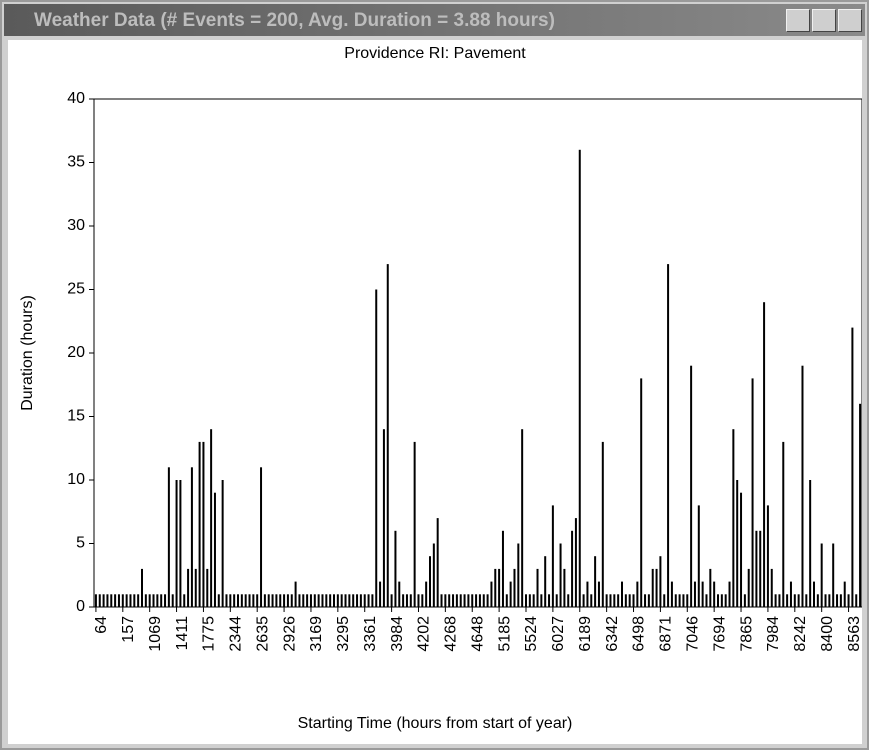  Describe the element at coordinates (27, 353) in the screenshot. I see `y-axis-label: Duration (hours)` at that location.